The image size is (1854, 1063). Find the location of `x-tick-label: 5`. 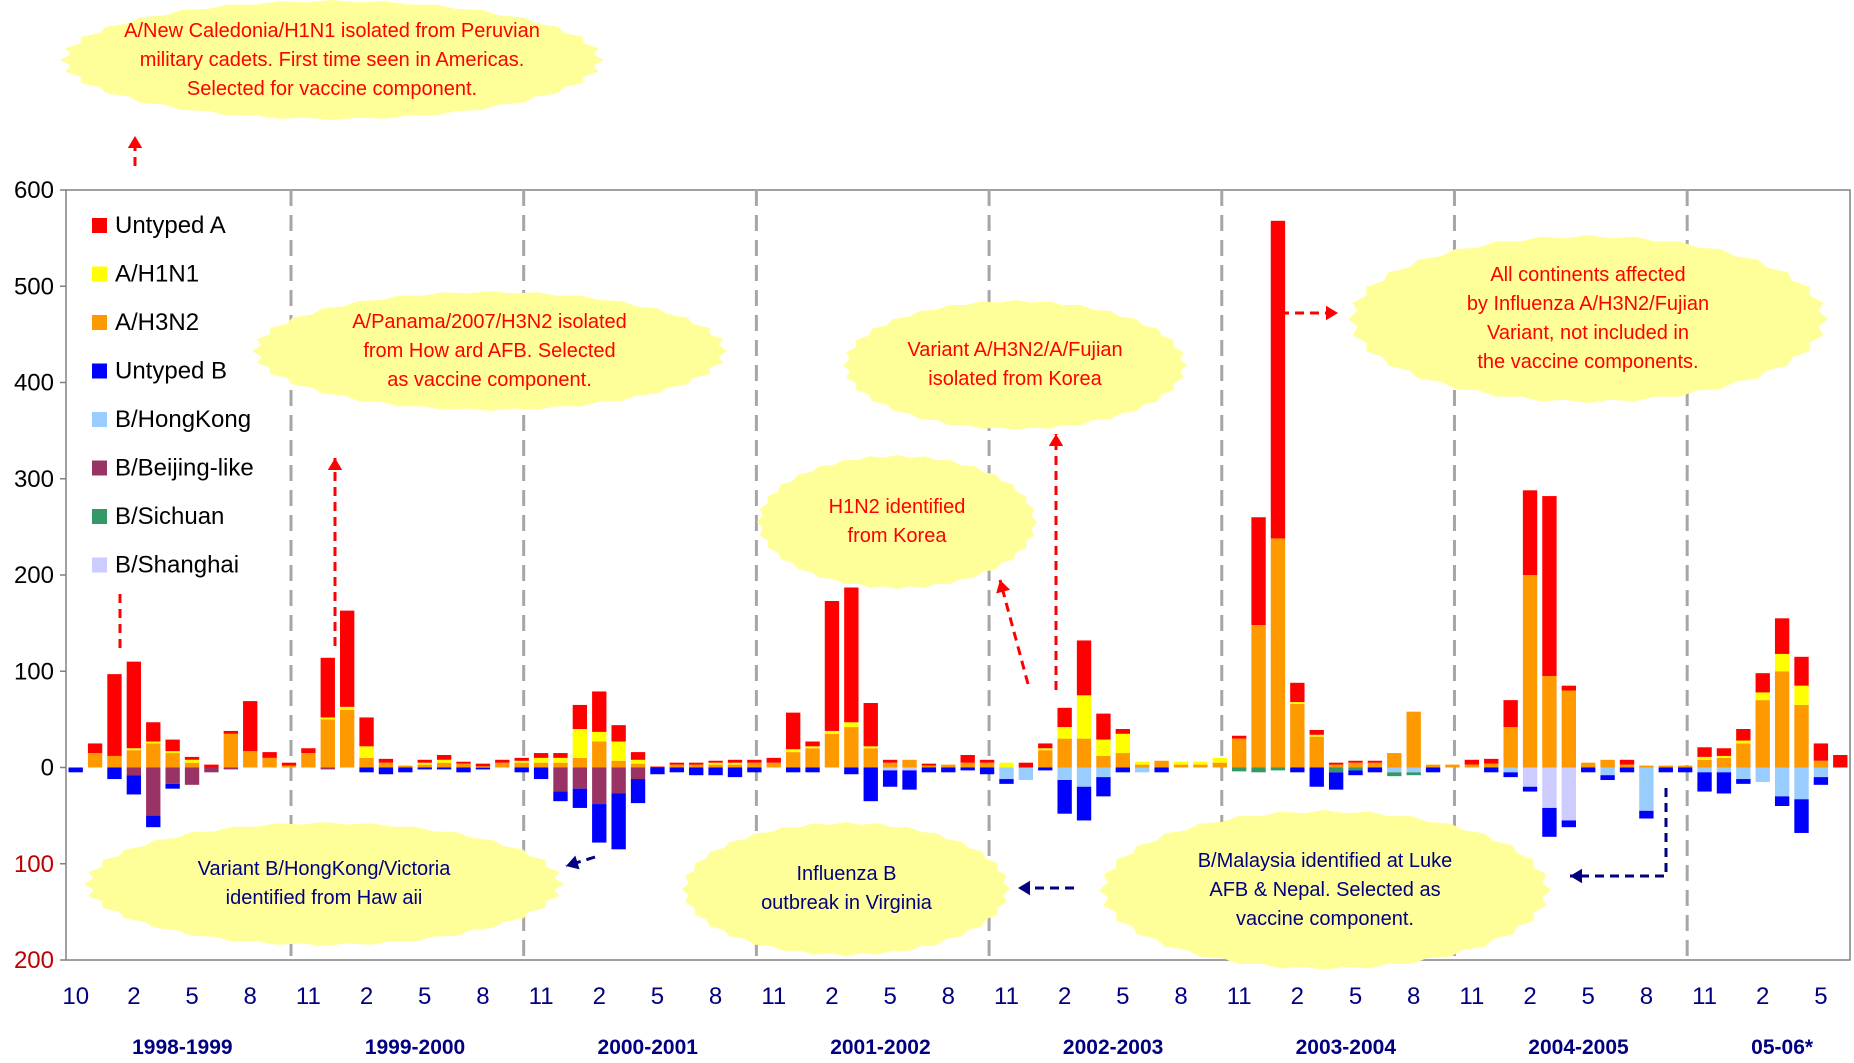

x-tick-label: 5 is located at coordinates (889, 996).